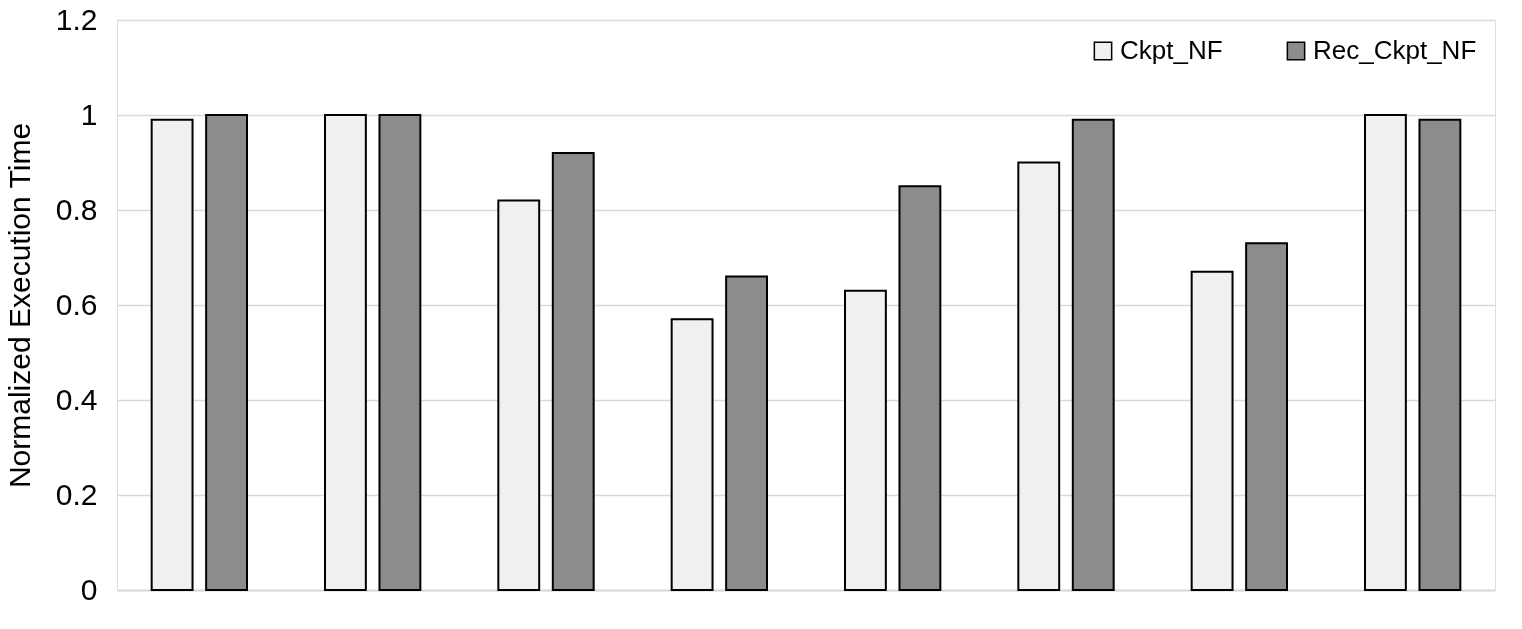  Describe the element at coordinates (76, 19) in the screenshot. I see `y-tick-label: 1.2` at that location.